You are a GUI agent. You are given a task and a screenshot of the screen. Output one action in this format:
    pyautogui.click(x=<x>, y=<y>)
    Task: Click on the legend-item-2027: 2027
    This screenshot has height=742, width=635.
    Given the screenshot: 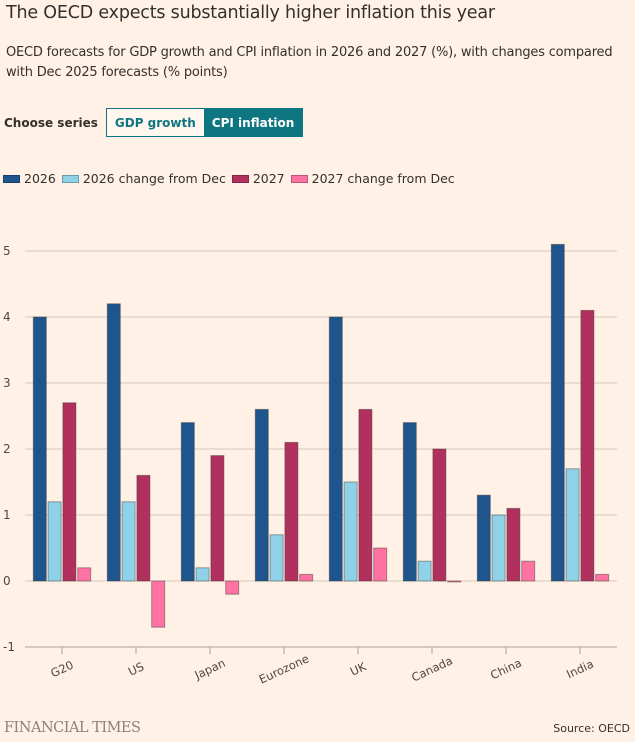 What is the action you would take?
    pyautogui.click(x=258, y=178)
    